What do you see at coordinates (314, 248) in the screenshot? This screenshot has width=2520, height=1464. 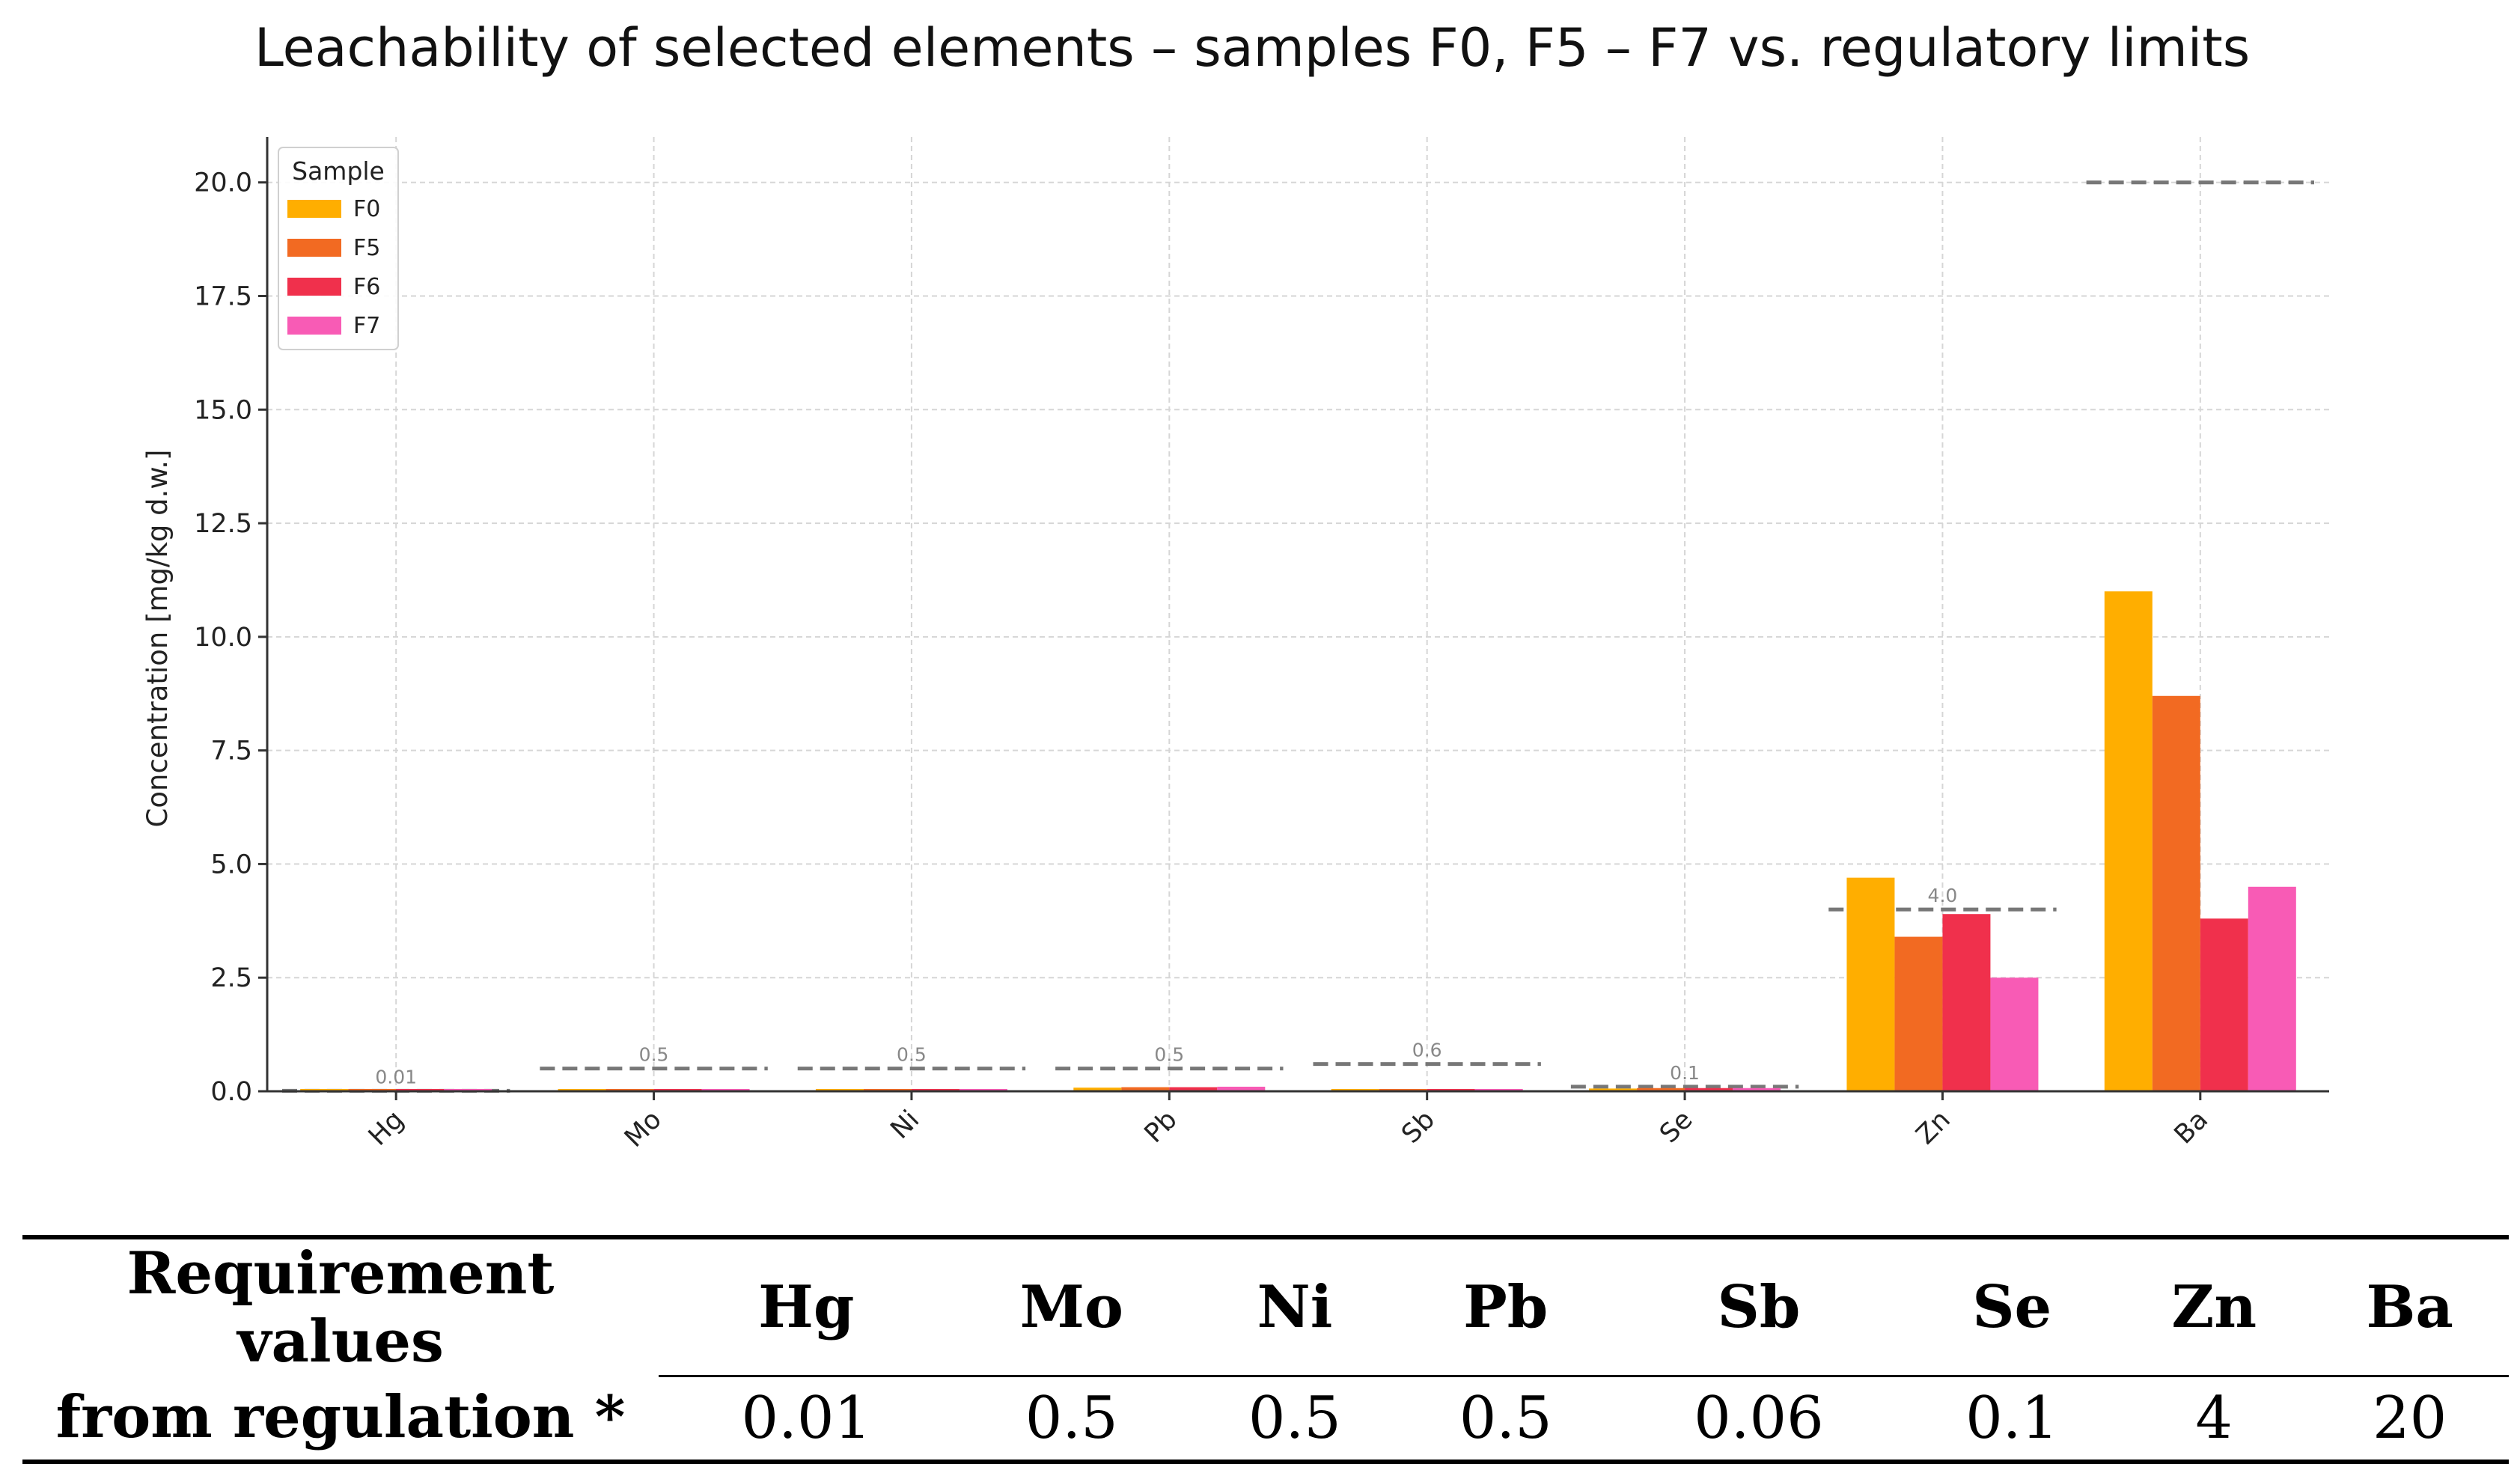 I see `legend-swatch-F5` at bounding box center [314, 248].